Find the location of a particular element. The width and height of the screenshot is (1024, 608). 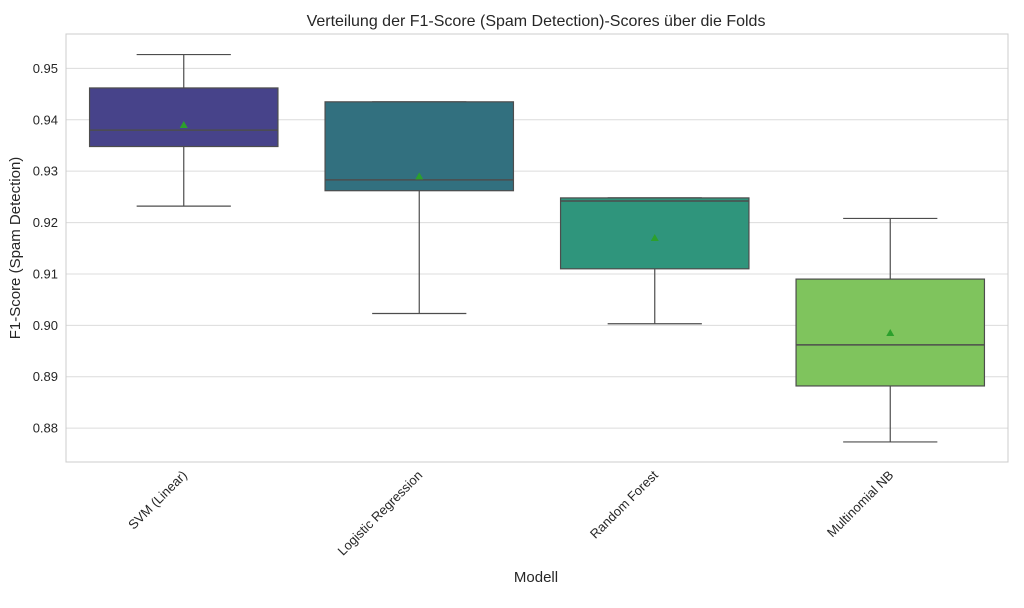

x-tick-label: Random Forest is located at coordinates (624, 504).